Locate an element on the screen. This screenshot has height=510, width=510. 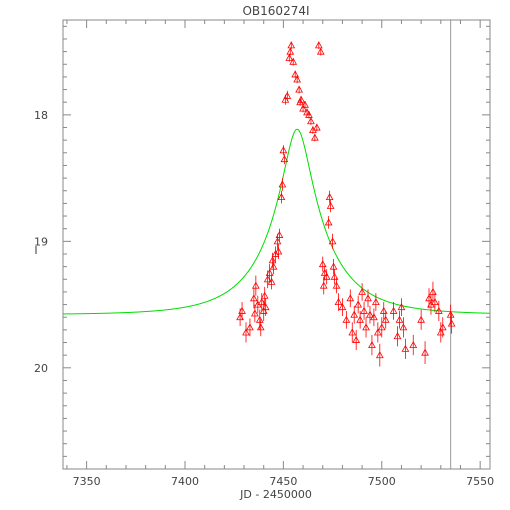
x-axis-title: JD - 2450000 is located at coordinates (275, 494).